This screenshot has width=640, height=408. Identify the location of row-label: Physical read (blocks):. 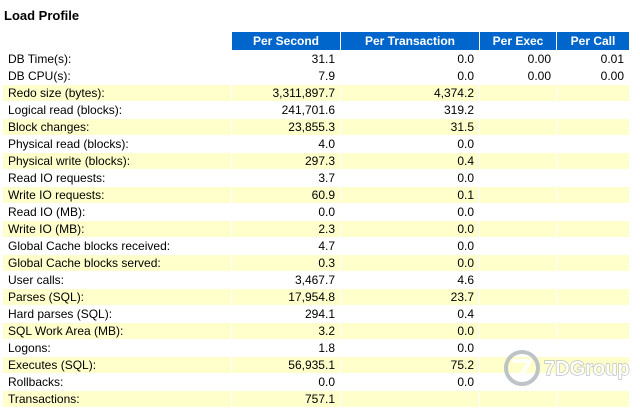
(117, 144).